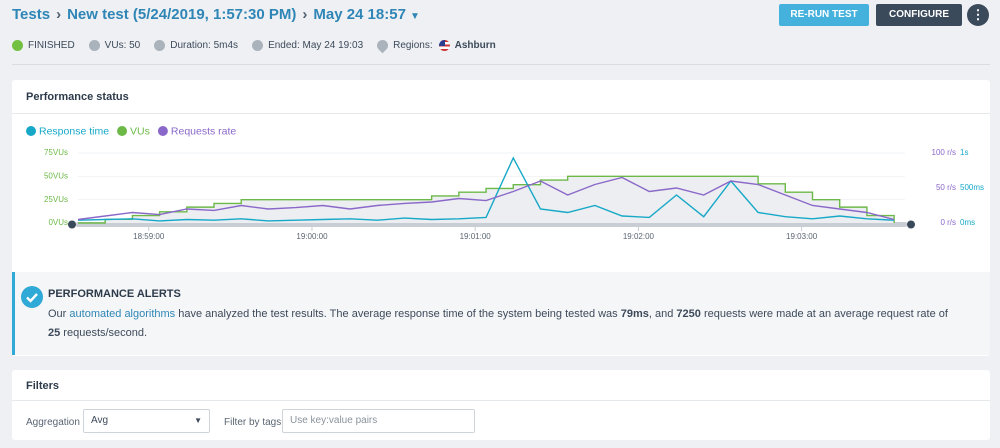 The width and height of the screenshot is (1000, 448). I want to click on tick-label: 0VUs, so click(58, 222).